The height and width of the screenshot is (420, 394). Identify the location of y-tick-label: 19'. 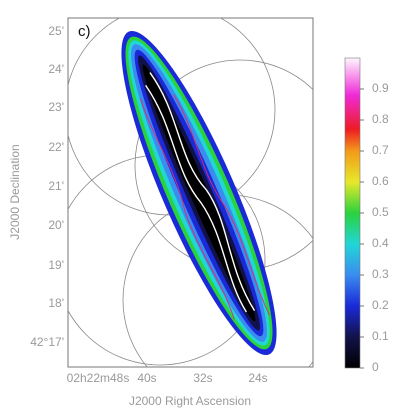
(56, 265).